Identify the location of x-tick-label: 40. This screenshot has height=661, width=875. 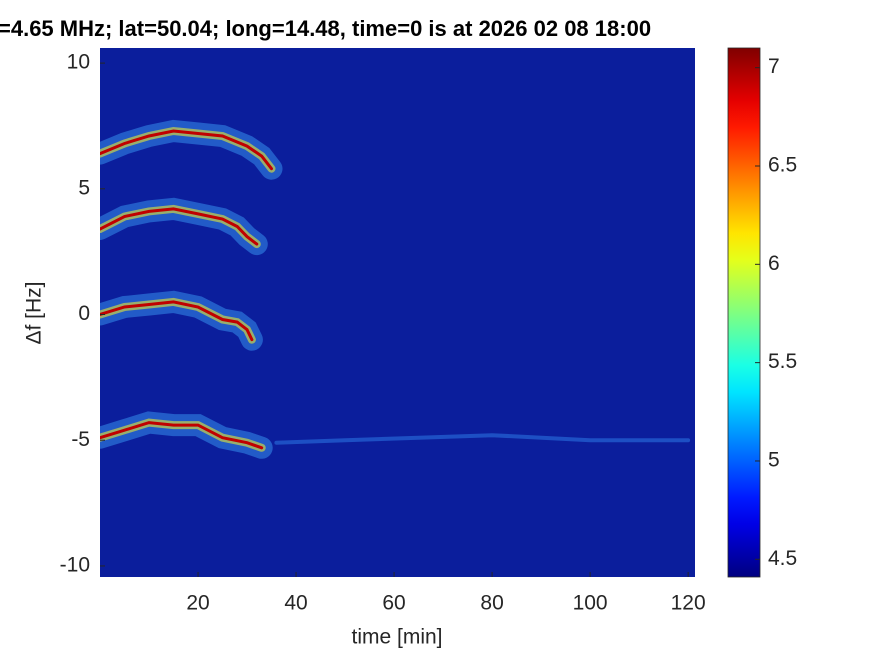
(295, 603).